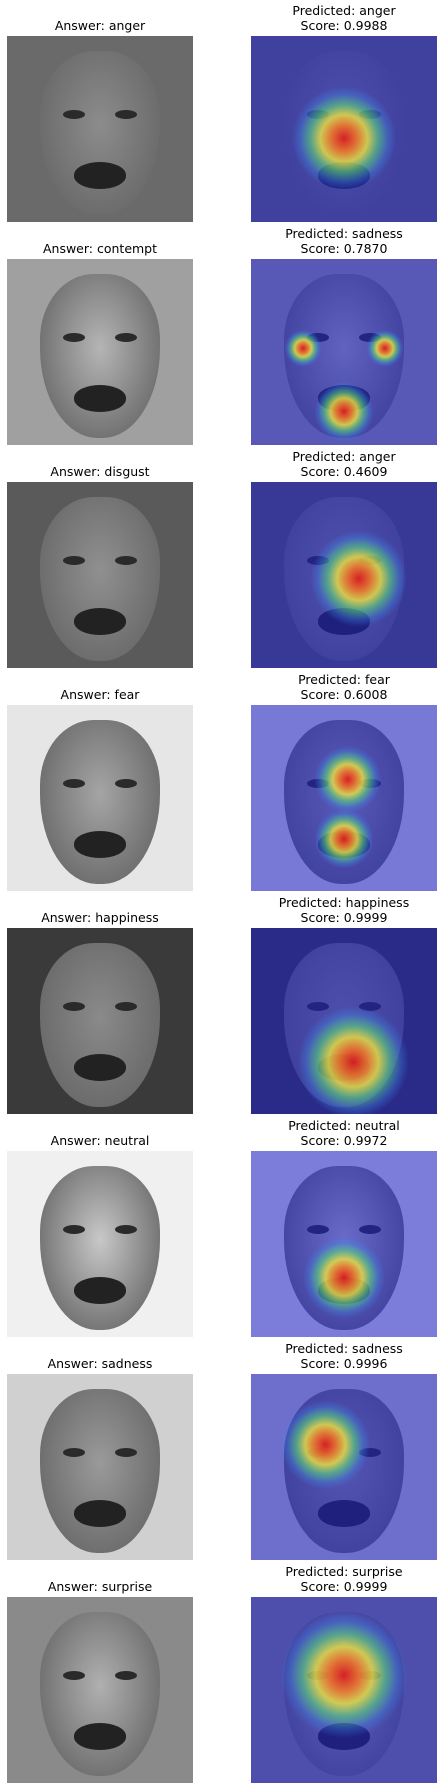  What do you see at coordinates (221, 780) in the screenshot?
I see `sample-row: Answer: fear Predicted: fear Score: 0.6008` at bounding box center [221, 780].